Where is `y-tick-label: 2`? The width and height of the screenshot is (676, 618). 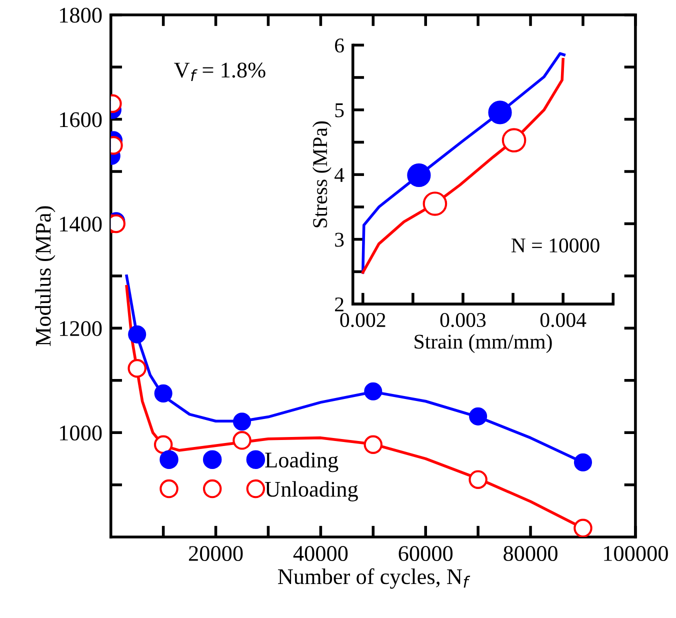
y-tick-label: 2 is located at coordinates (339, 304).